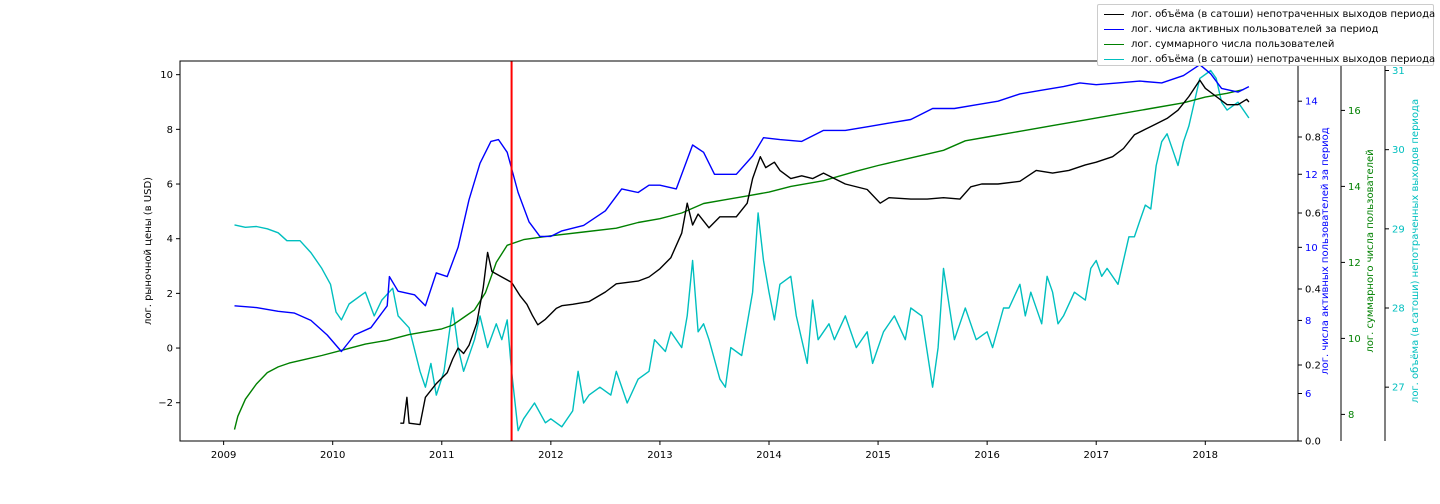  I want to click on x-tick-label: 2016, so click(986, 455).